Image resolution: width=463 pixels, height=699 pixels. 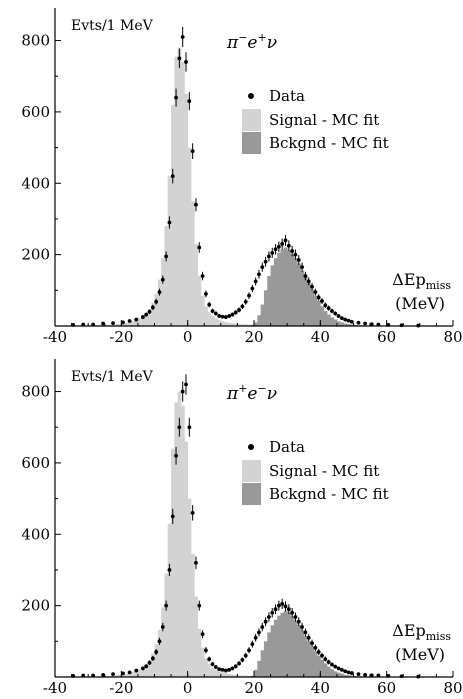 I want to click on legend-data-marker, so click(x=251, y=96).